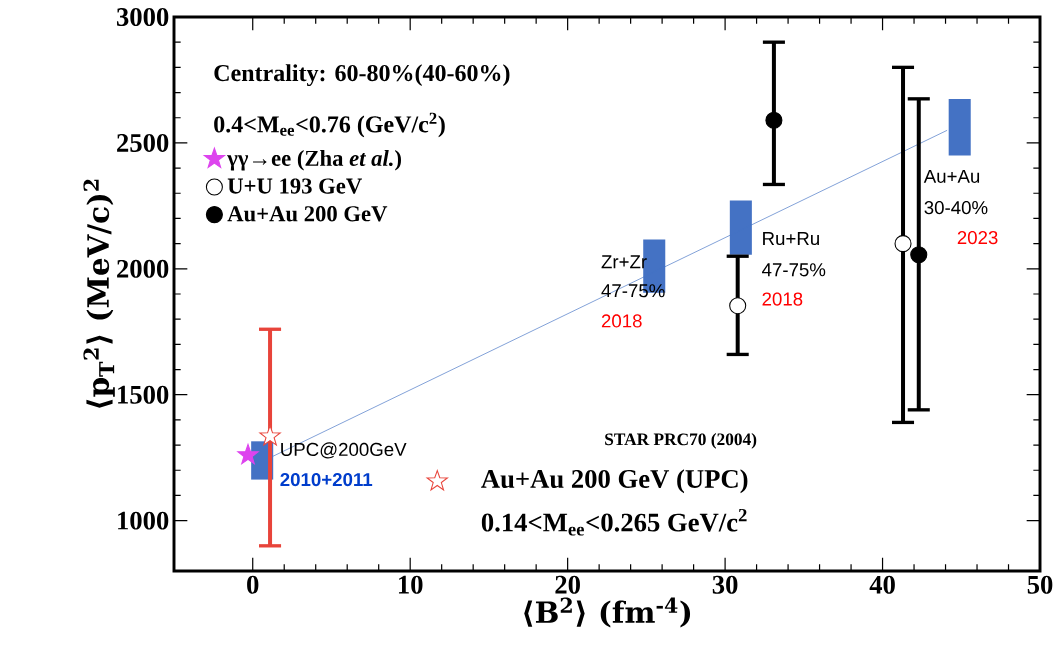  What do you see at coordinates (143, 394) in the screenshot?
I see `y-tick-label: 1500` at bounding box center [143, 394].